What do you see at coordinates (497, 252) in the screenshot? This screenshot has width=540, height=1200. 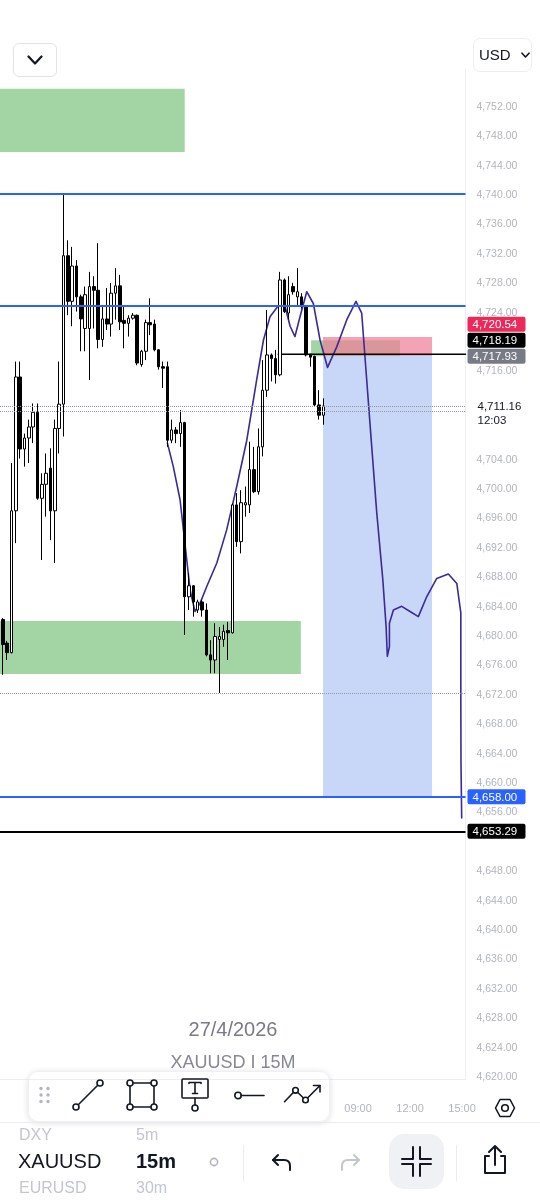 I see `y-tick-label: 4,732.00` at bounding box center [497, 252].